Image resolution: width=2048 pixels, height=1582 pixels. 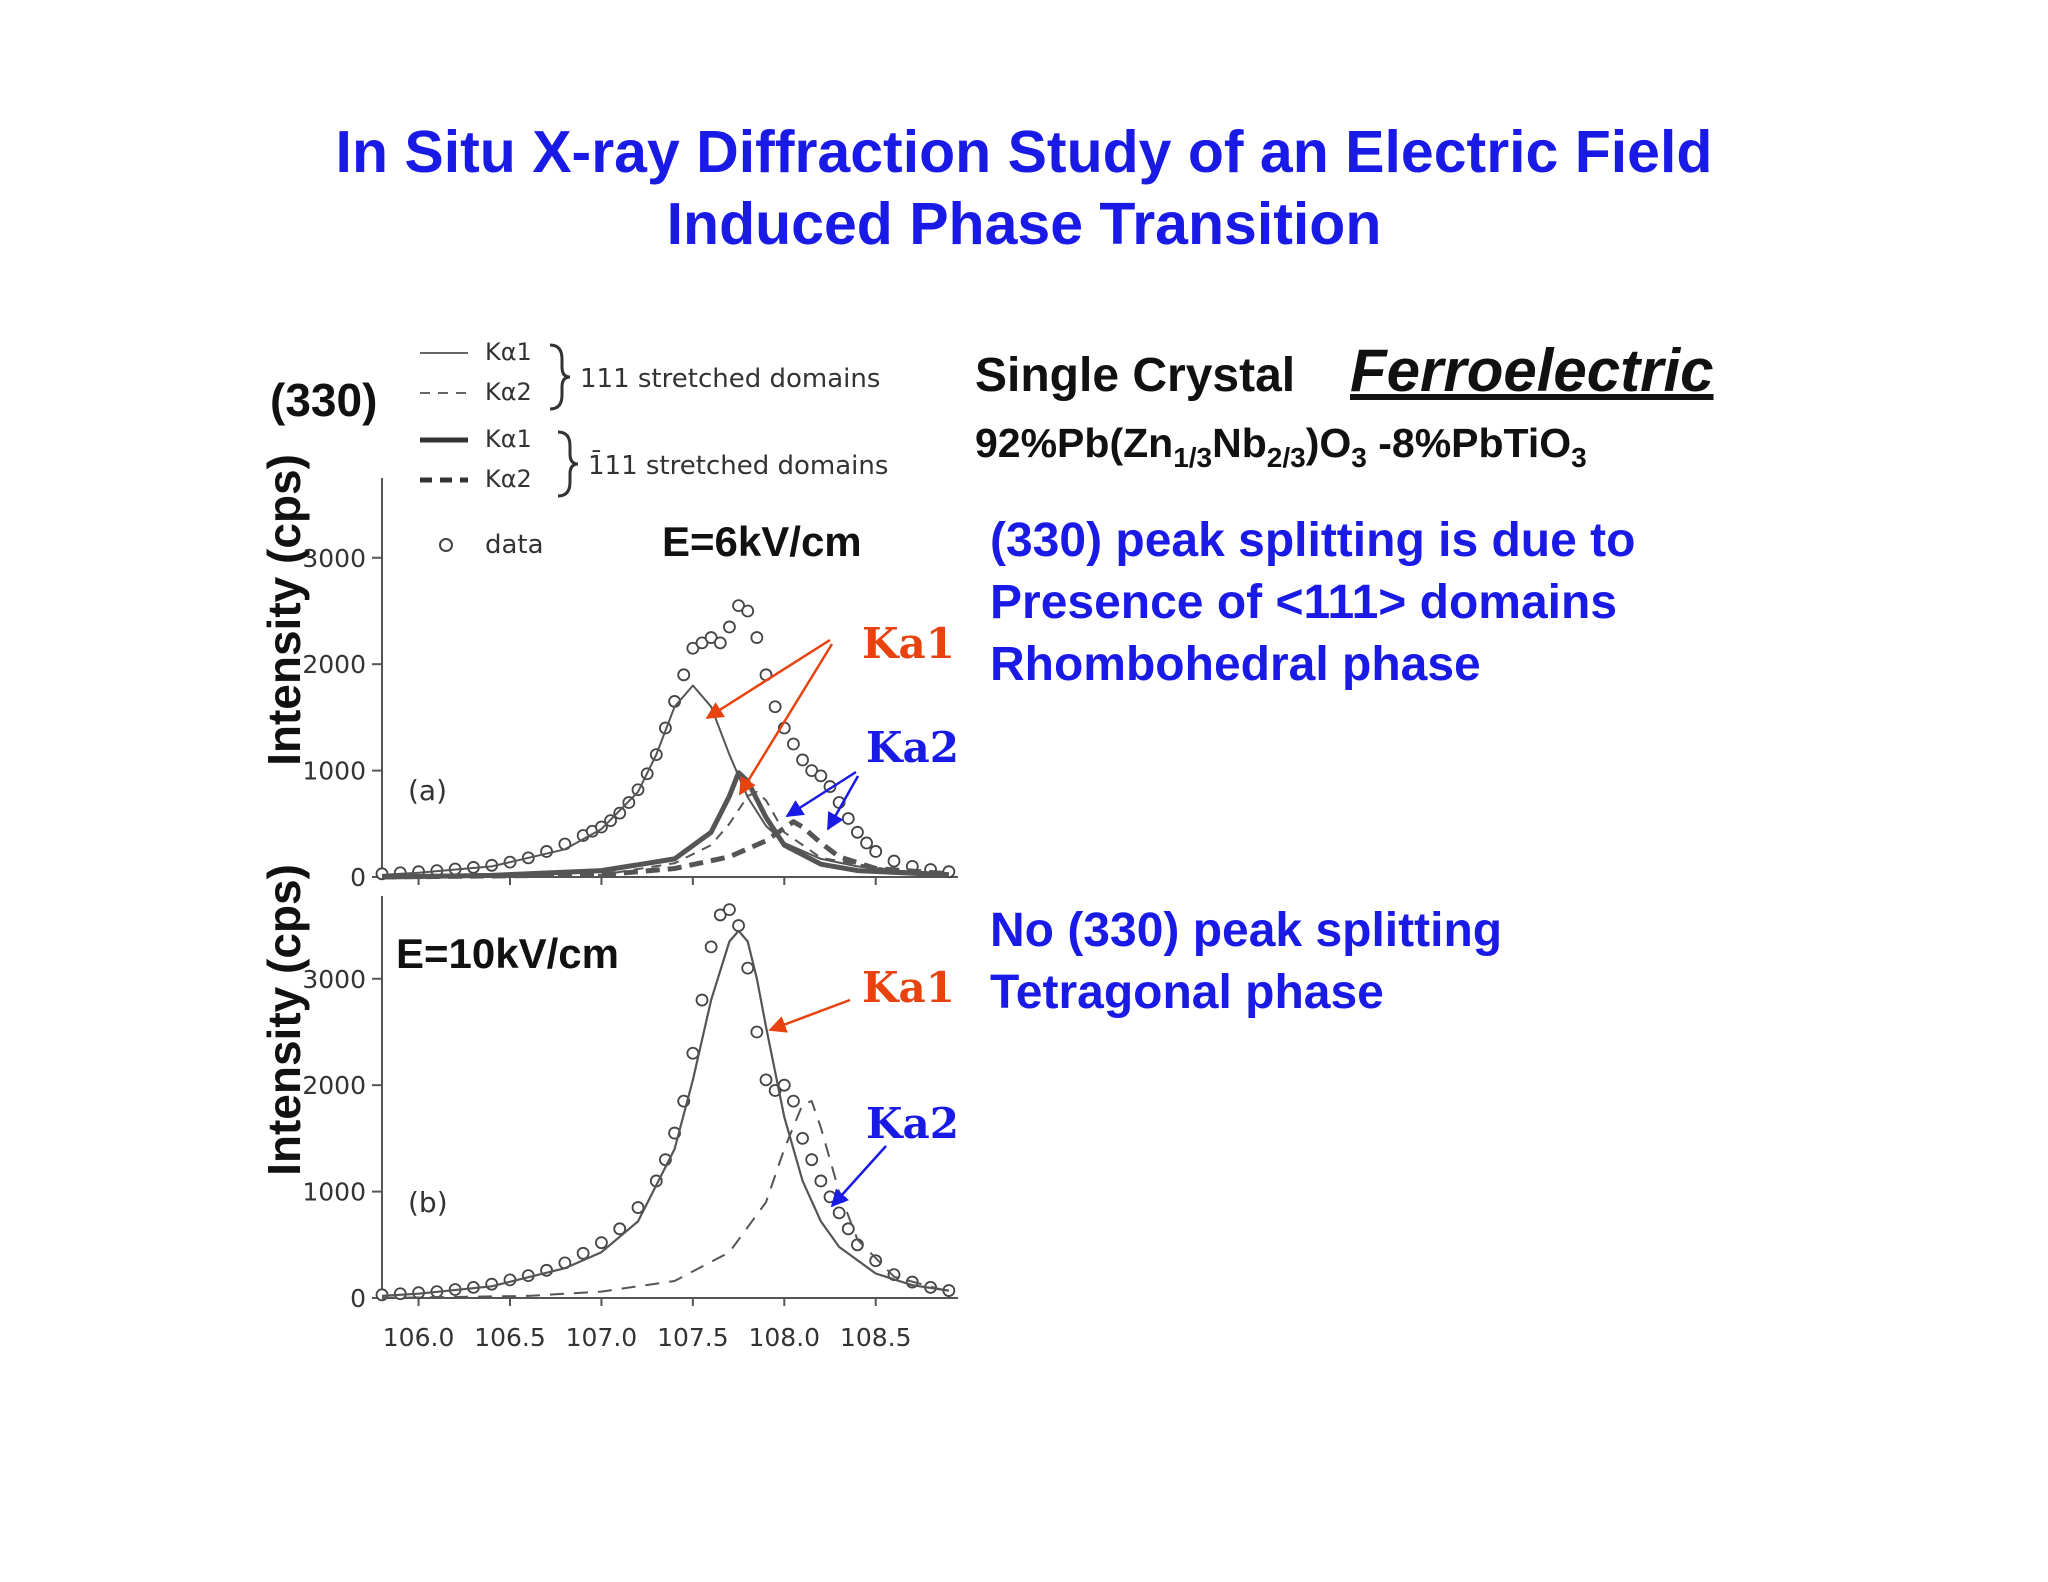 What do you see at coordinates (1532, 370) in the screenshot?
I see `ferroelectric-label: Ferroelectric` at bounding box center [1532, 370].